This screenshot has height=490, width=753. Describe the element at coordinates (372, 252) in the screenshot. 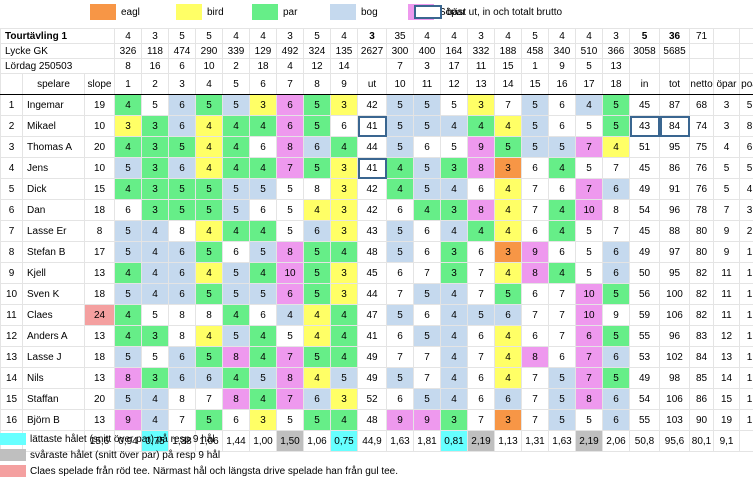

I see `out-total: 48` at that location.